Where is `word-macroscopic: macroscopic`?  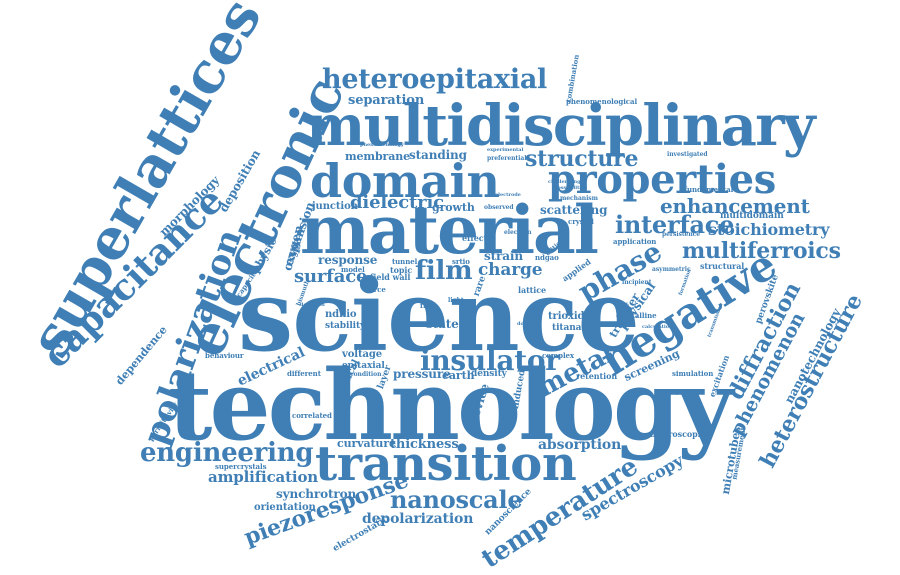
word-macroscopic: macroscopic is located at coordinates (678, 434).